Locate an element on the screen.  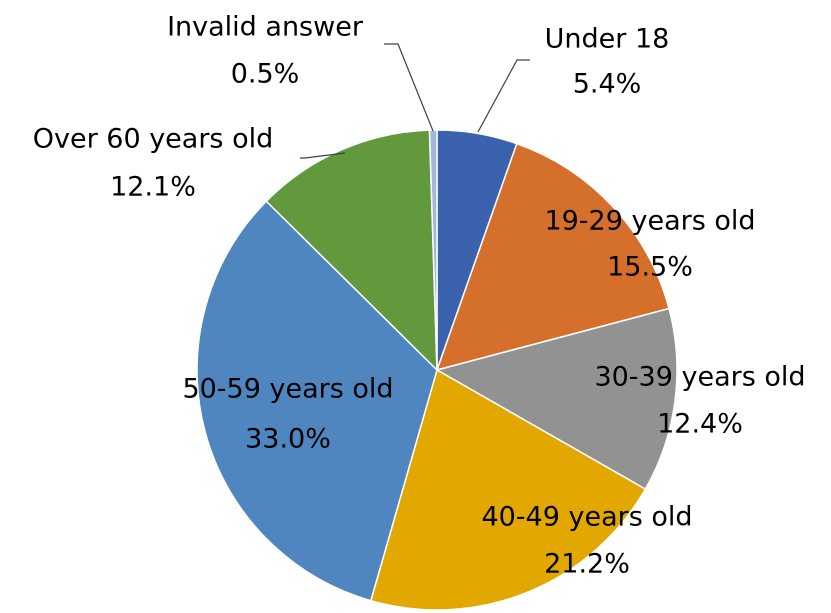
value-label: 5.4% is located at coordinates (607, 84).